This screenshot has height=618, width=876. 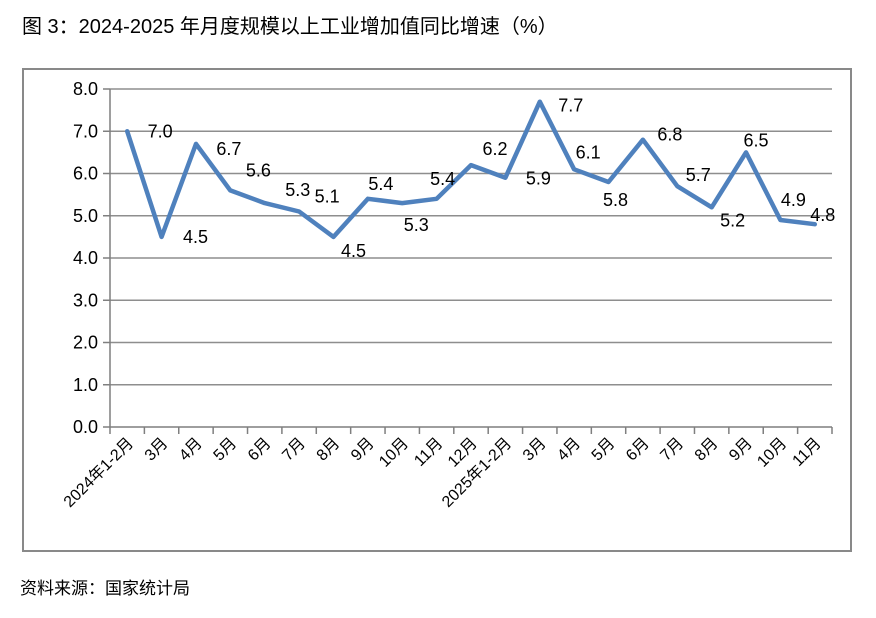 What do you see at coordinates (85, 343) in the screenshot?
I see `y-axis-label: 2.0` at bounding box center [85, 343].